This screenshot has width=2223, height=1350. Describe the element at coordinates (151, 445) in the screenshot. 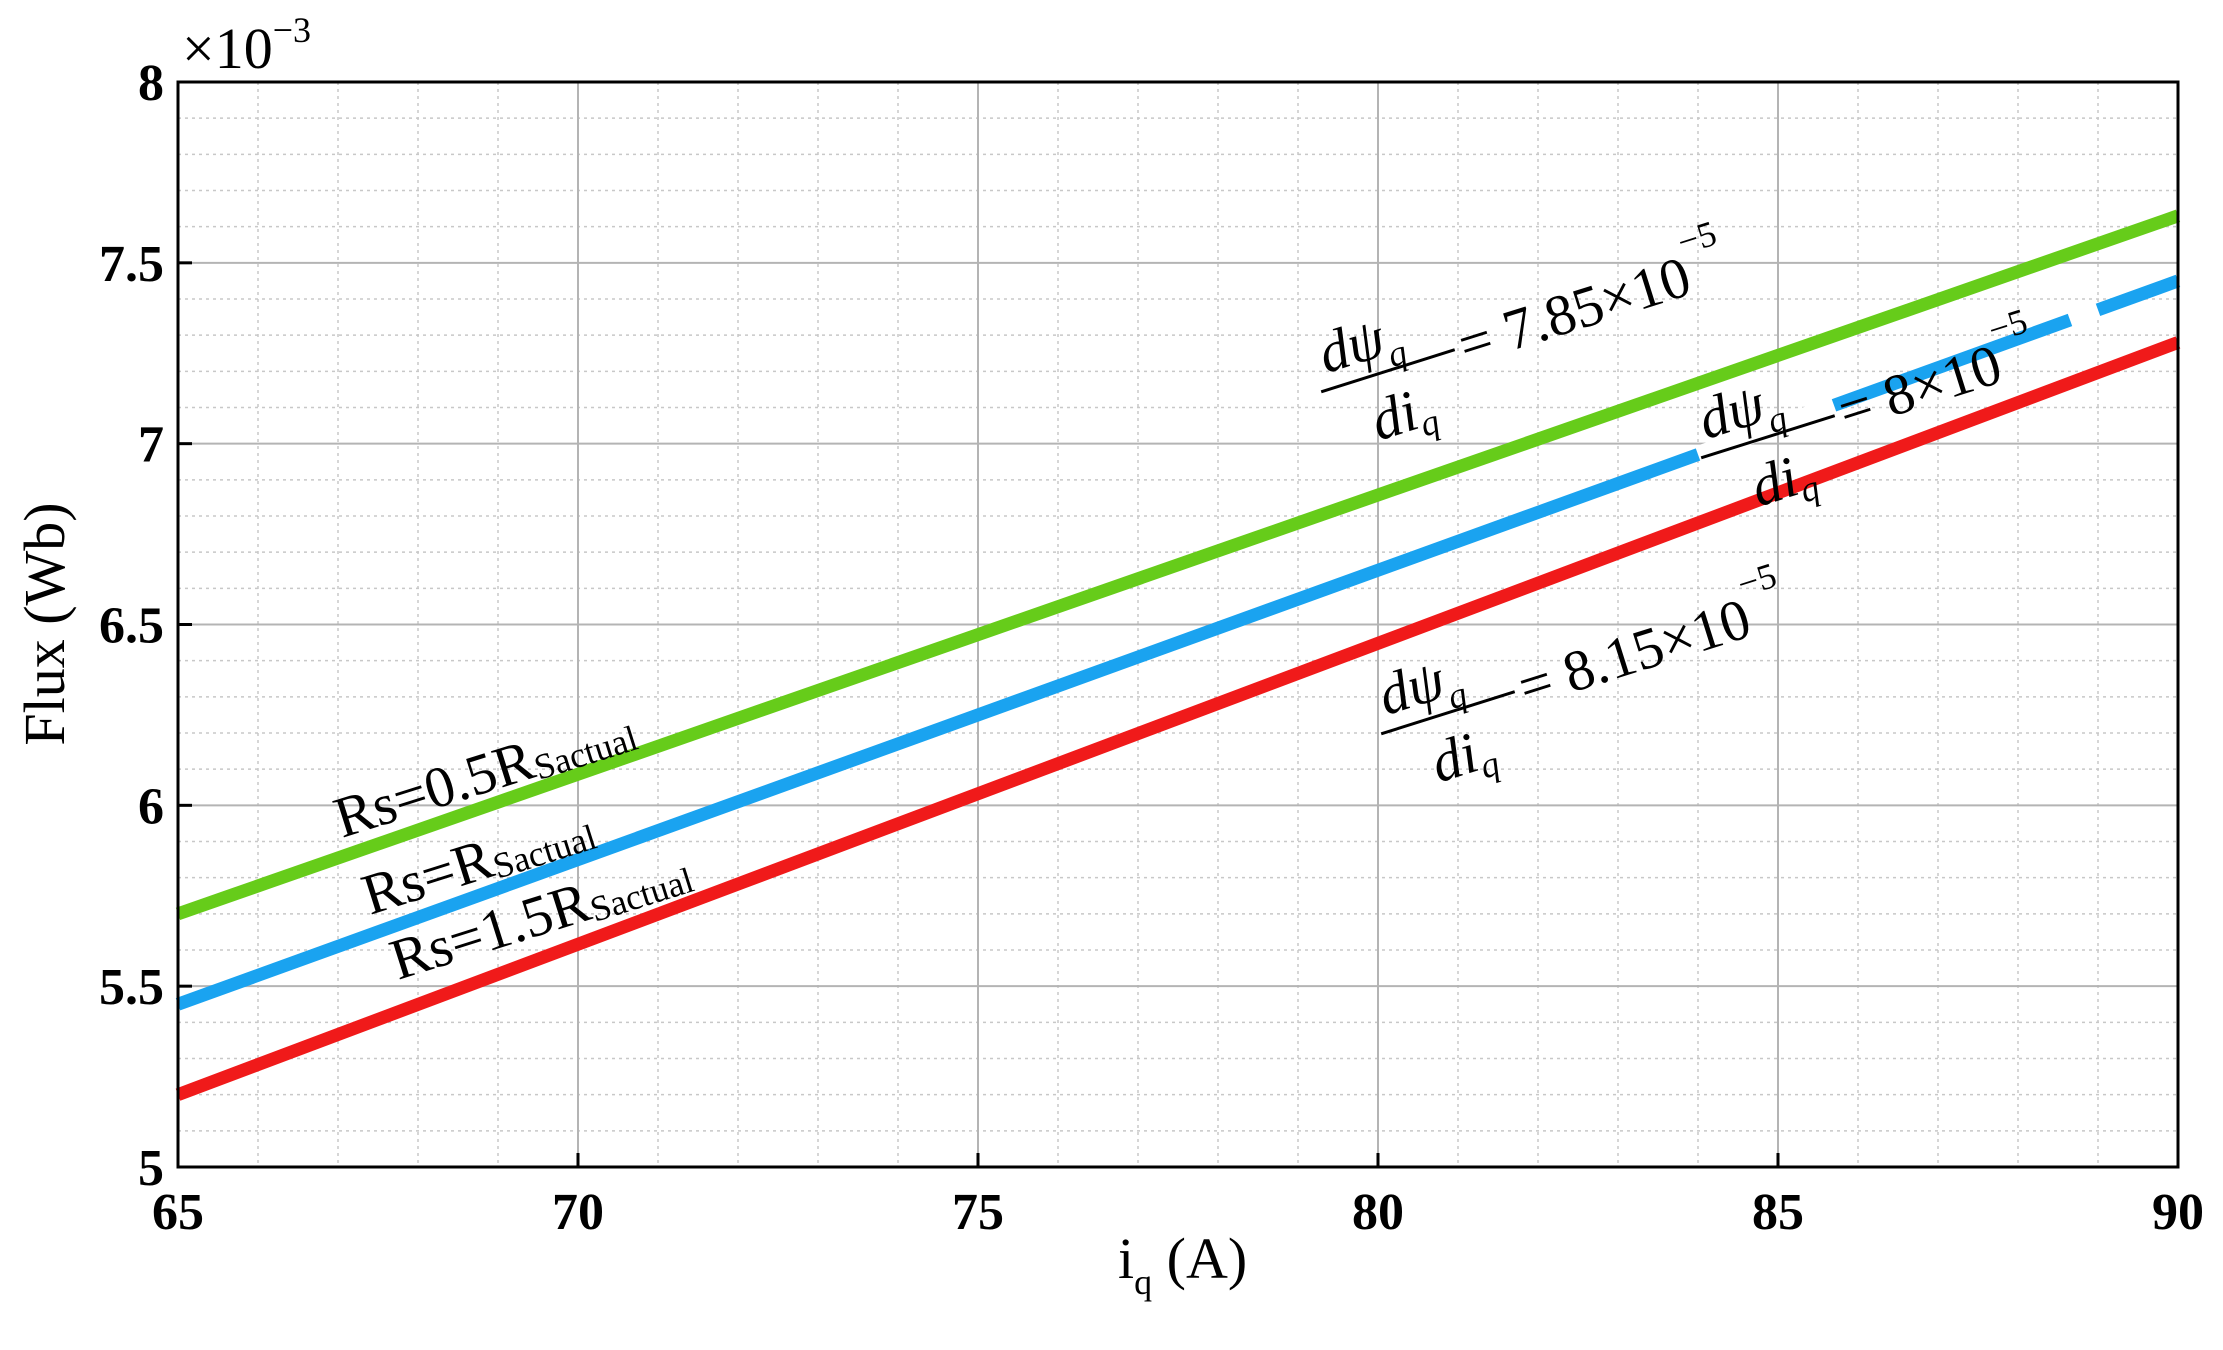

I see `y-tick-label: 7` at that location.